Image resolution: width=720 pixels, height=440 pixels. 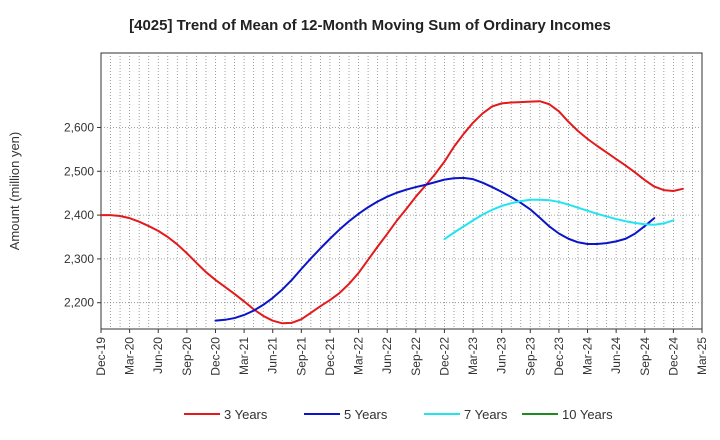 I want to click on x-tick-label: Jun-21, so click(x=273, y=355).